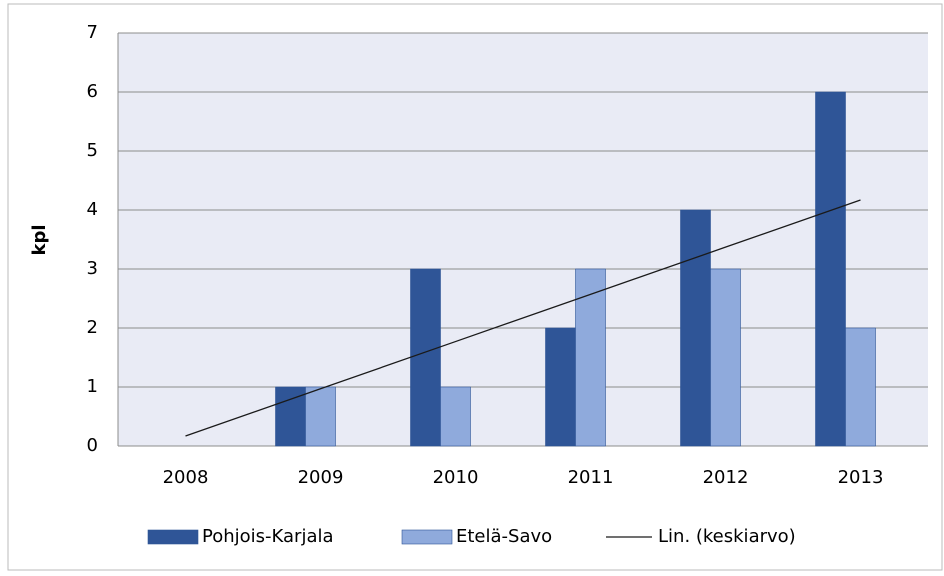 The height and width of the screenshot is (576, 944). Describe the element at coordinates (92, 91) in the screenshot. I see `y-tick-label: 6` at that location.